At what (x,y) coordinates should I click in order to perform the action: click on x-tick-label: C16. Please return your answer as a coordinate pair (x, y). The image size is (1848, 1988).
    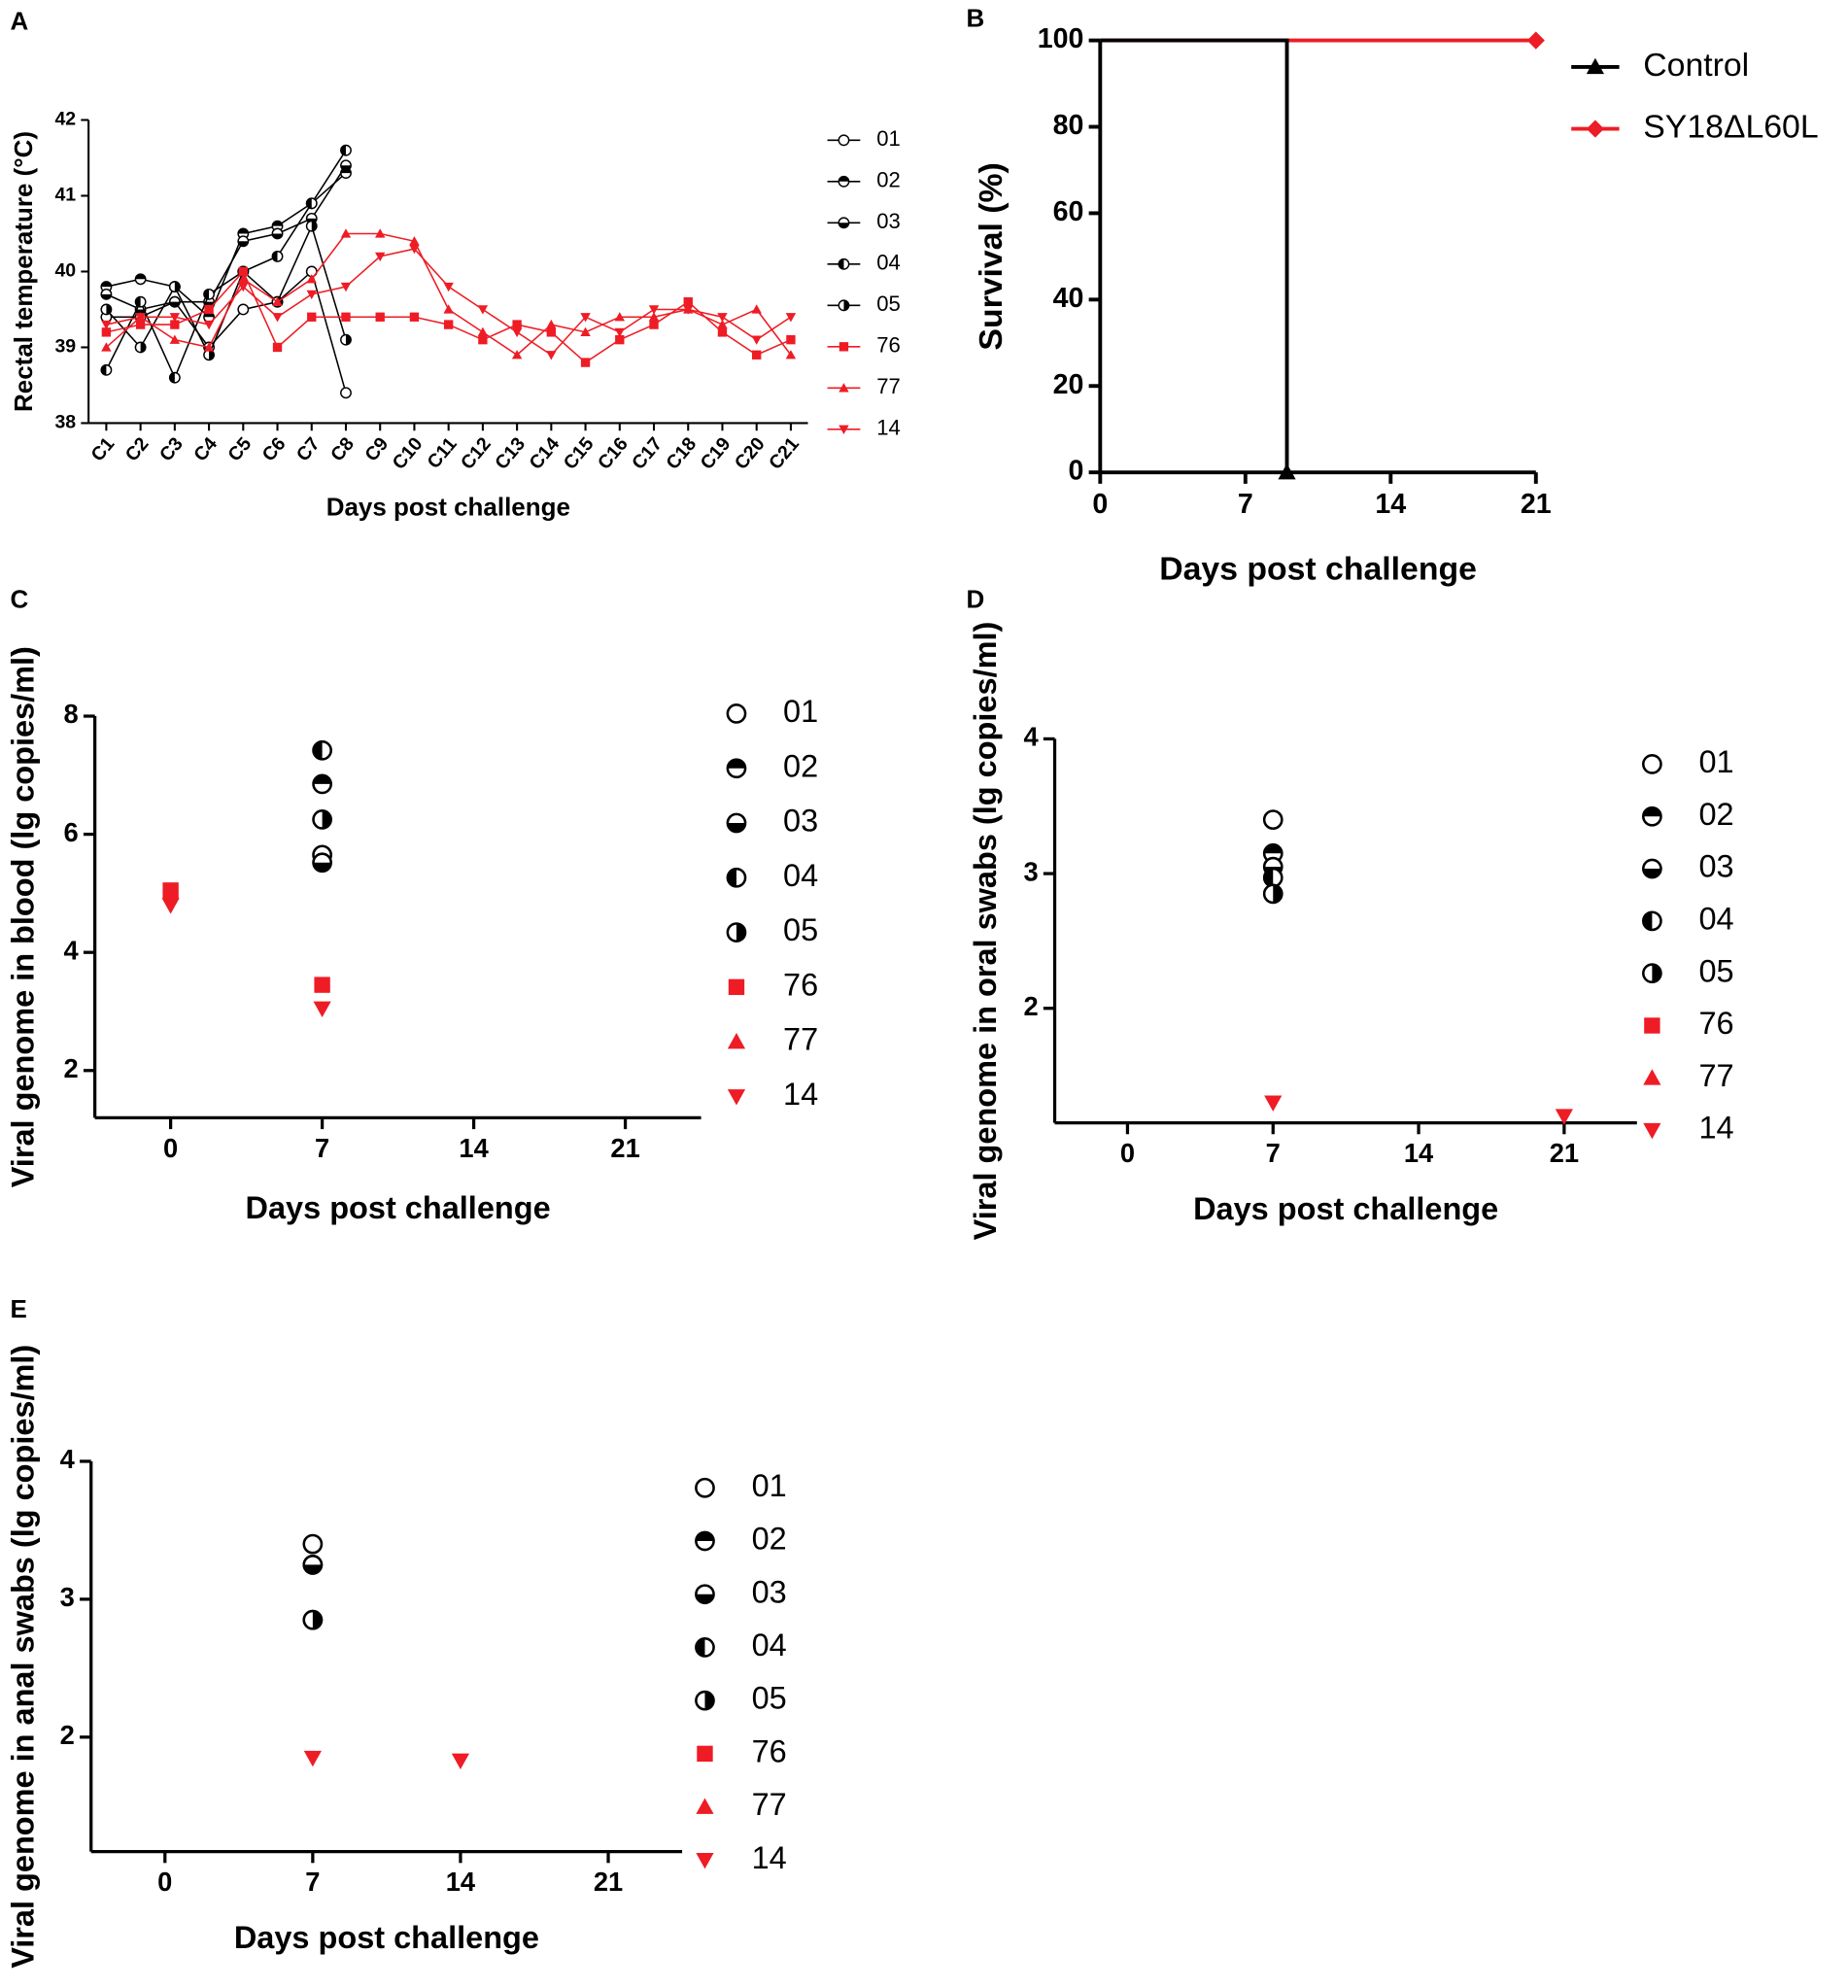
    Looking at the image, I should click on (613, 454).